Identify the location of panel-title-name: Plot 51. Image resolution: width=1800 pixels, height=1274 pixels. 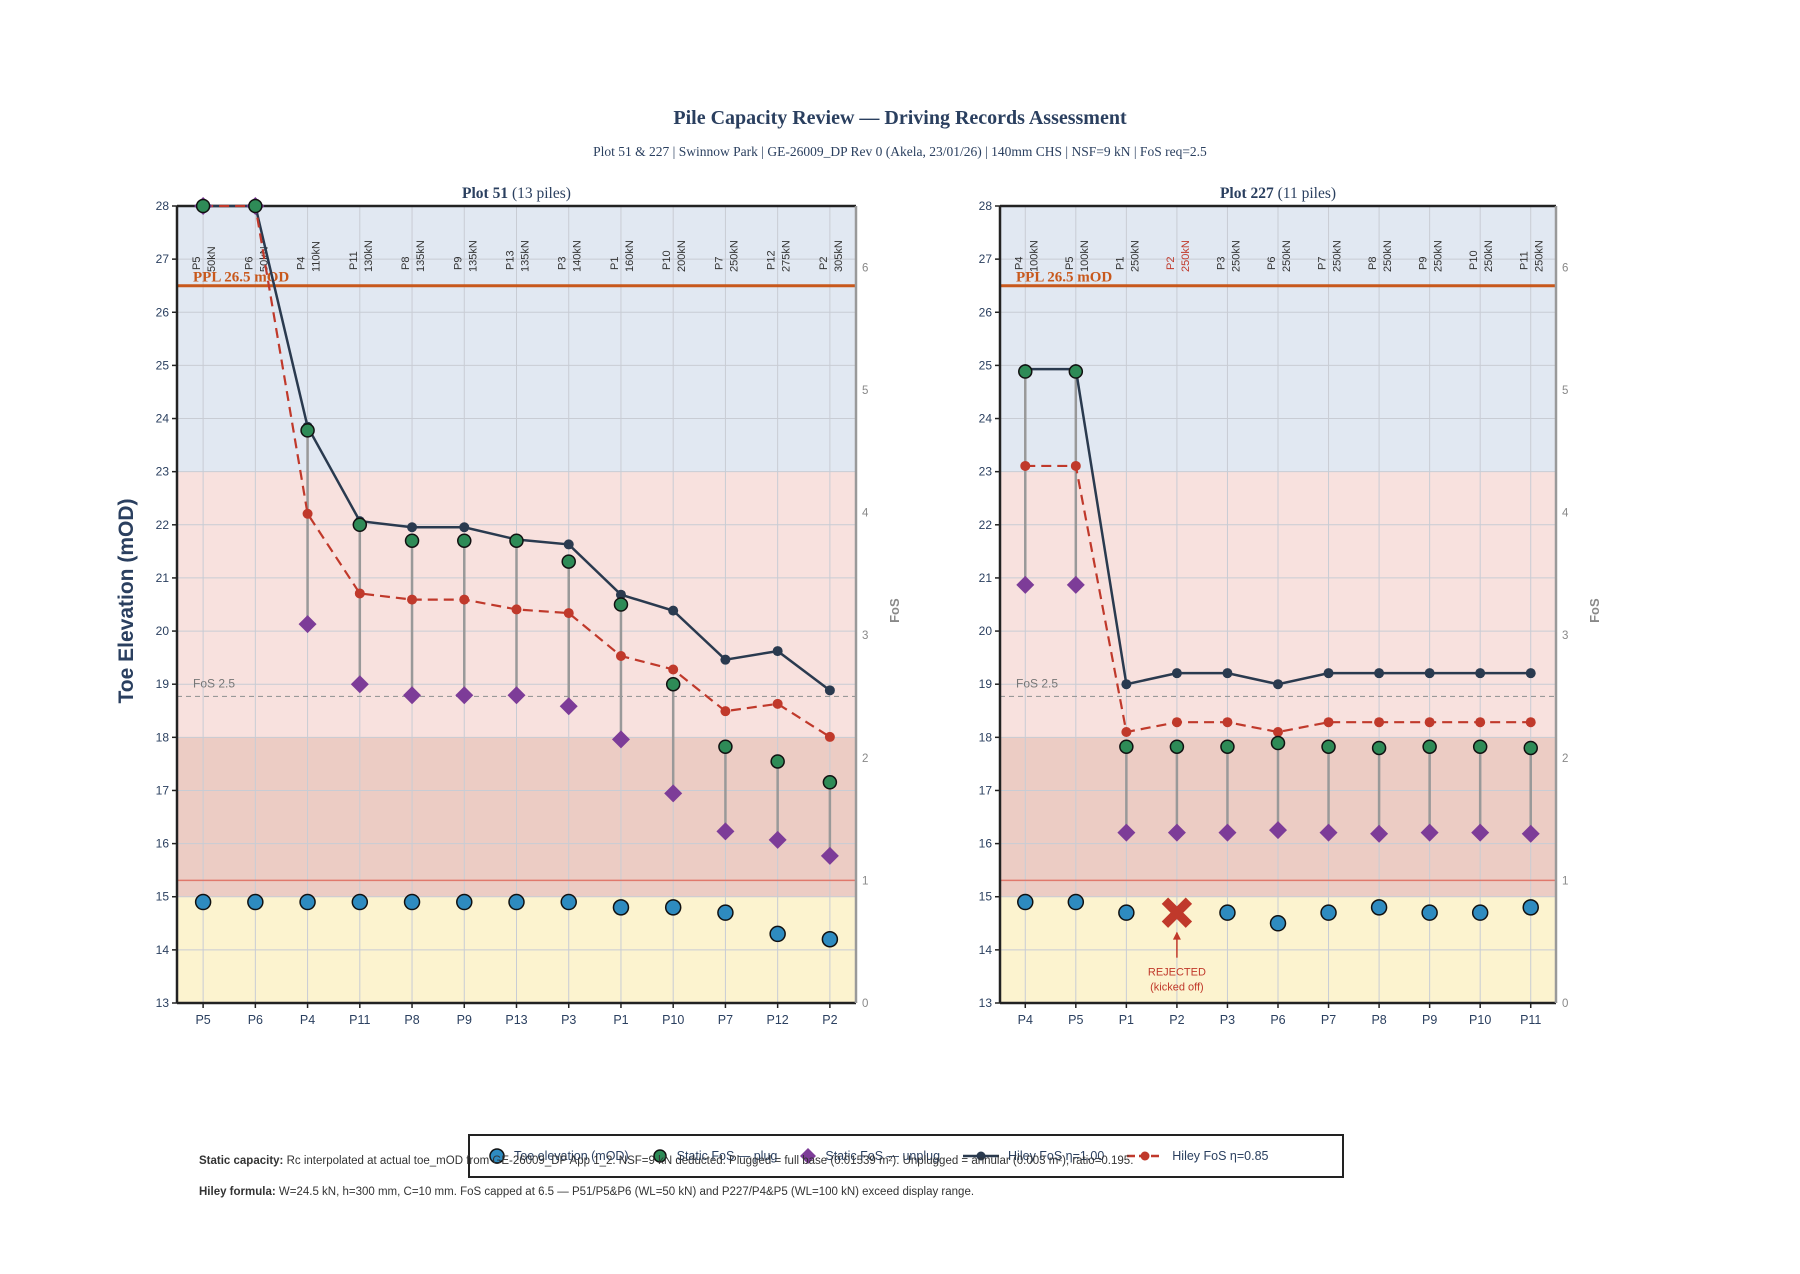
(487, 193).